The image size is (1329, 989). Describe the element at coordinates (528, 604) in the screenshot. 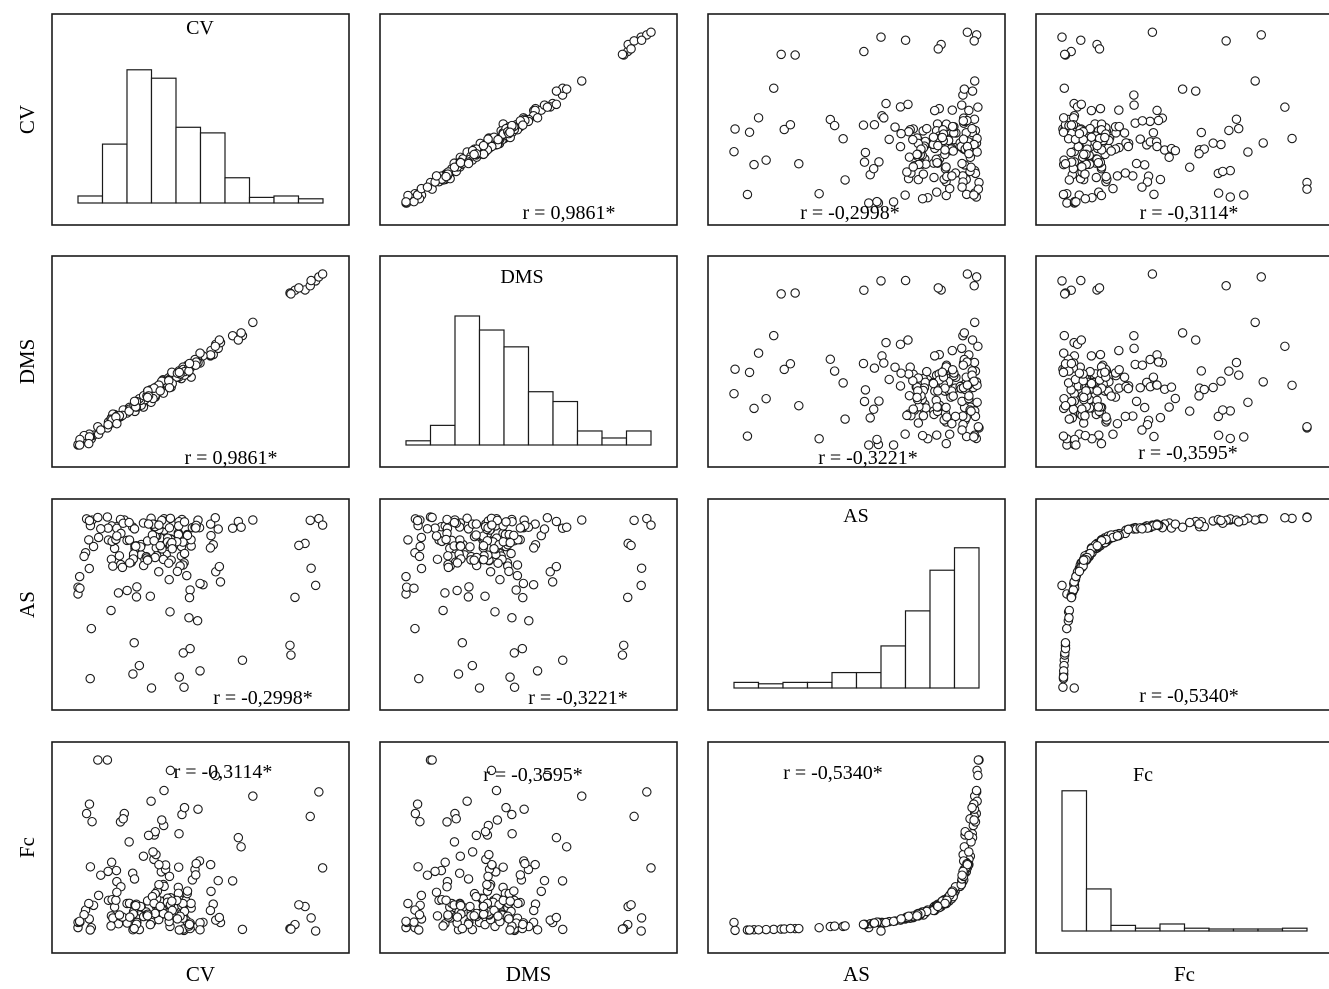

I see `panel-AS-vs-DMS: r = -0,3221*` at that location.